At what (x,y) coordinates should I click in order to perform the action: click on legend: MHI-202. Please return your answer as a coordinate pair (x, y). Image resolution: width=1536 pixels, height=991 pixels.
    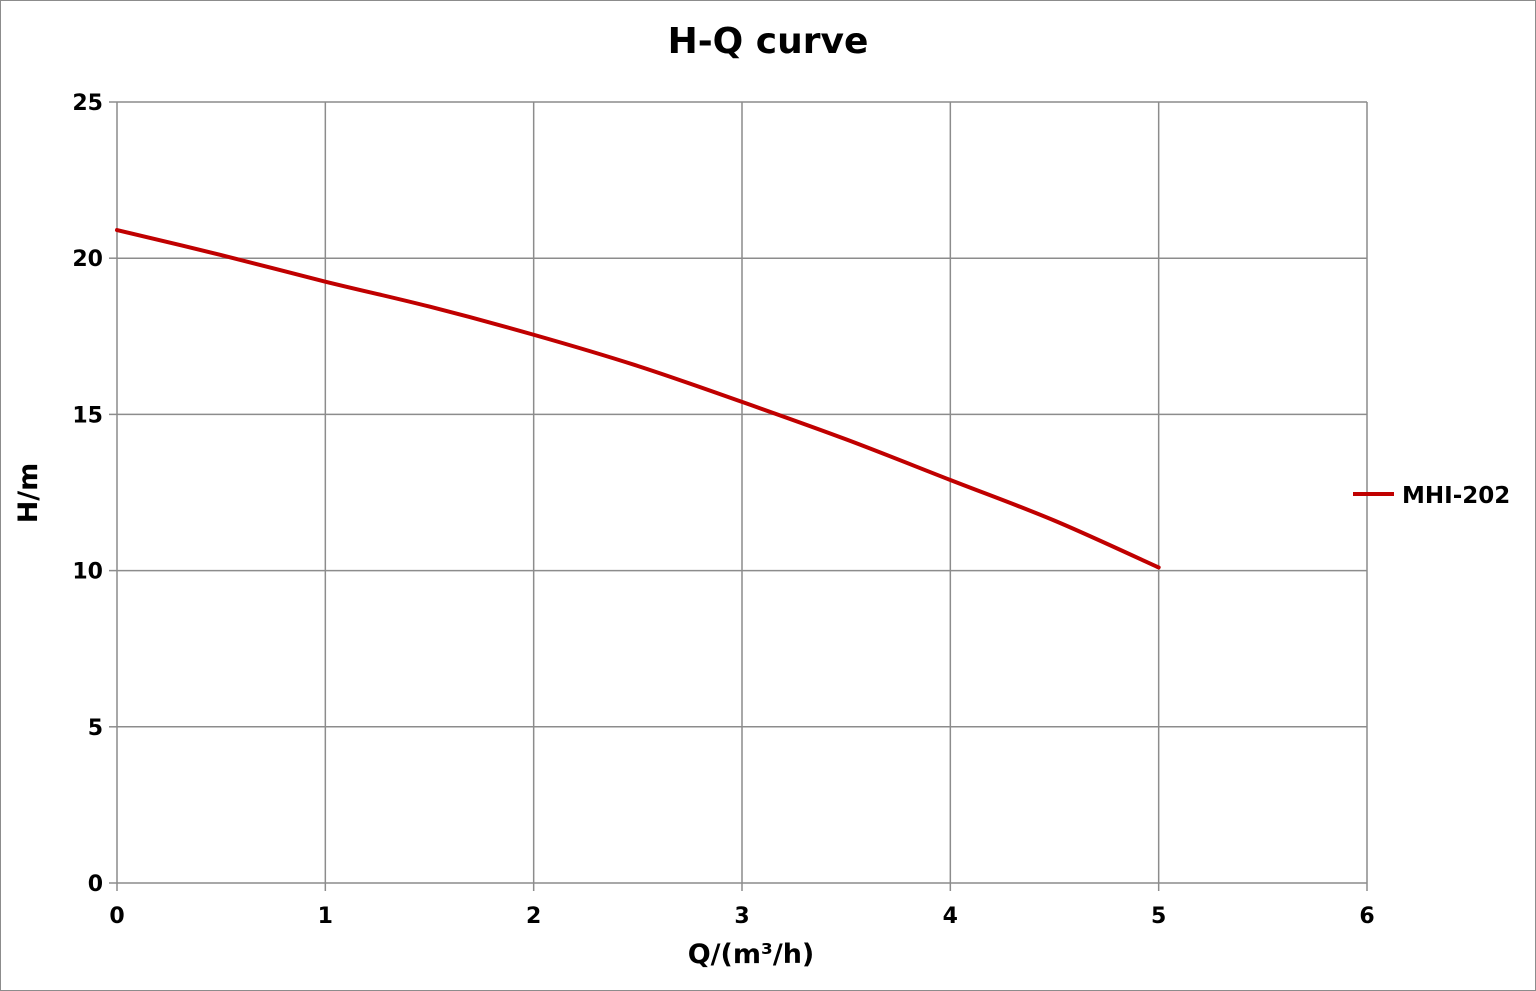
    Looking at the image, I should click on (1431, 496).